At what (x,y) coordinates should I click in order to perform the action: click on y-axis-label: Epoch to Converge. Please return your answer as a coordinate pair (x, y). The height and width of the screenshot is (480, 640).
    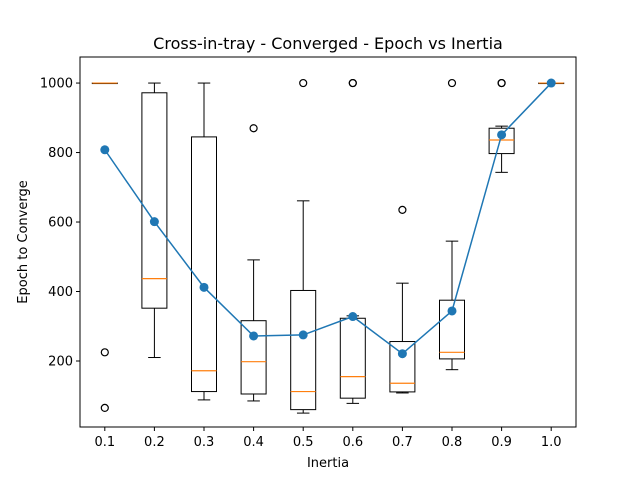
    Looking at the image, I should click on (23, 241).